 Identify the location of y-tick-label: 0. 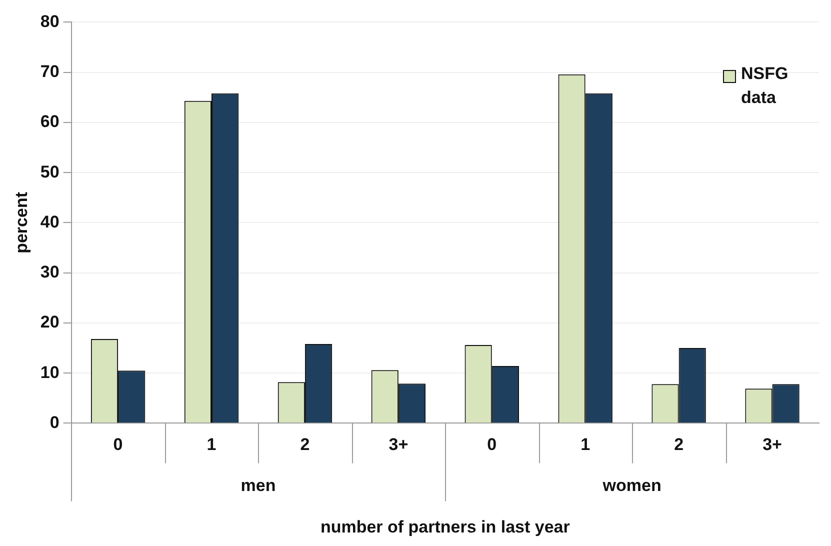
(55, 422).